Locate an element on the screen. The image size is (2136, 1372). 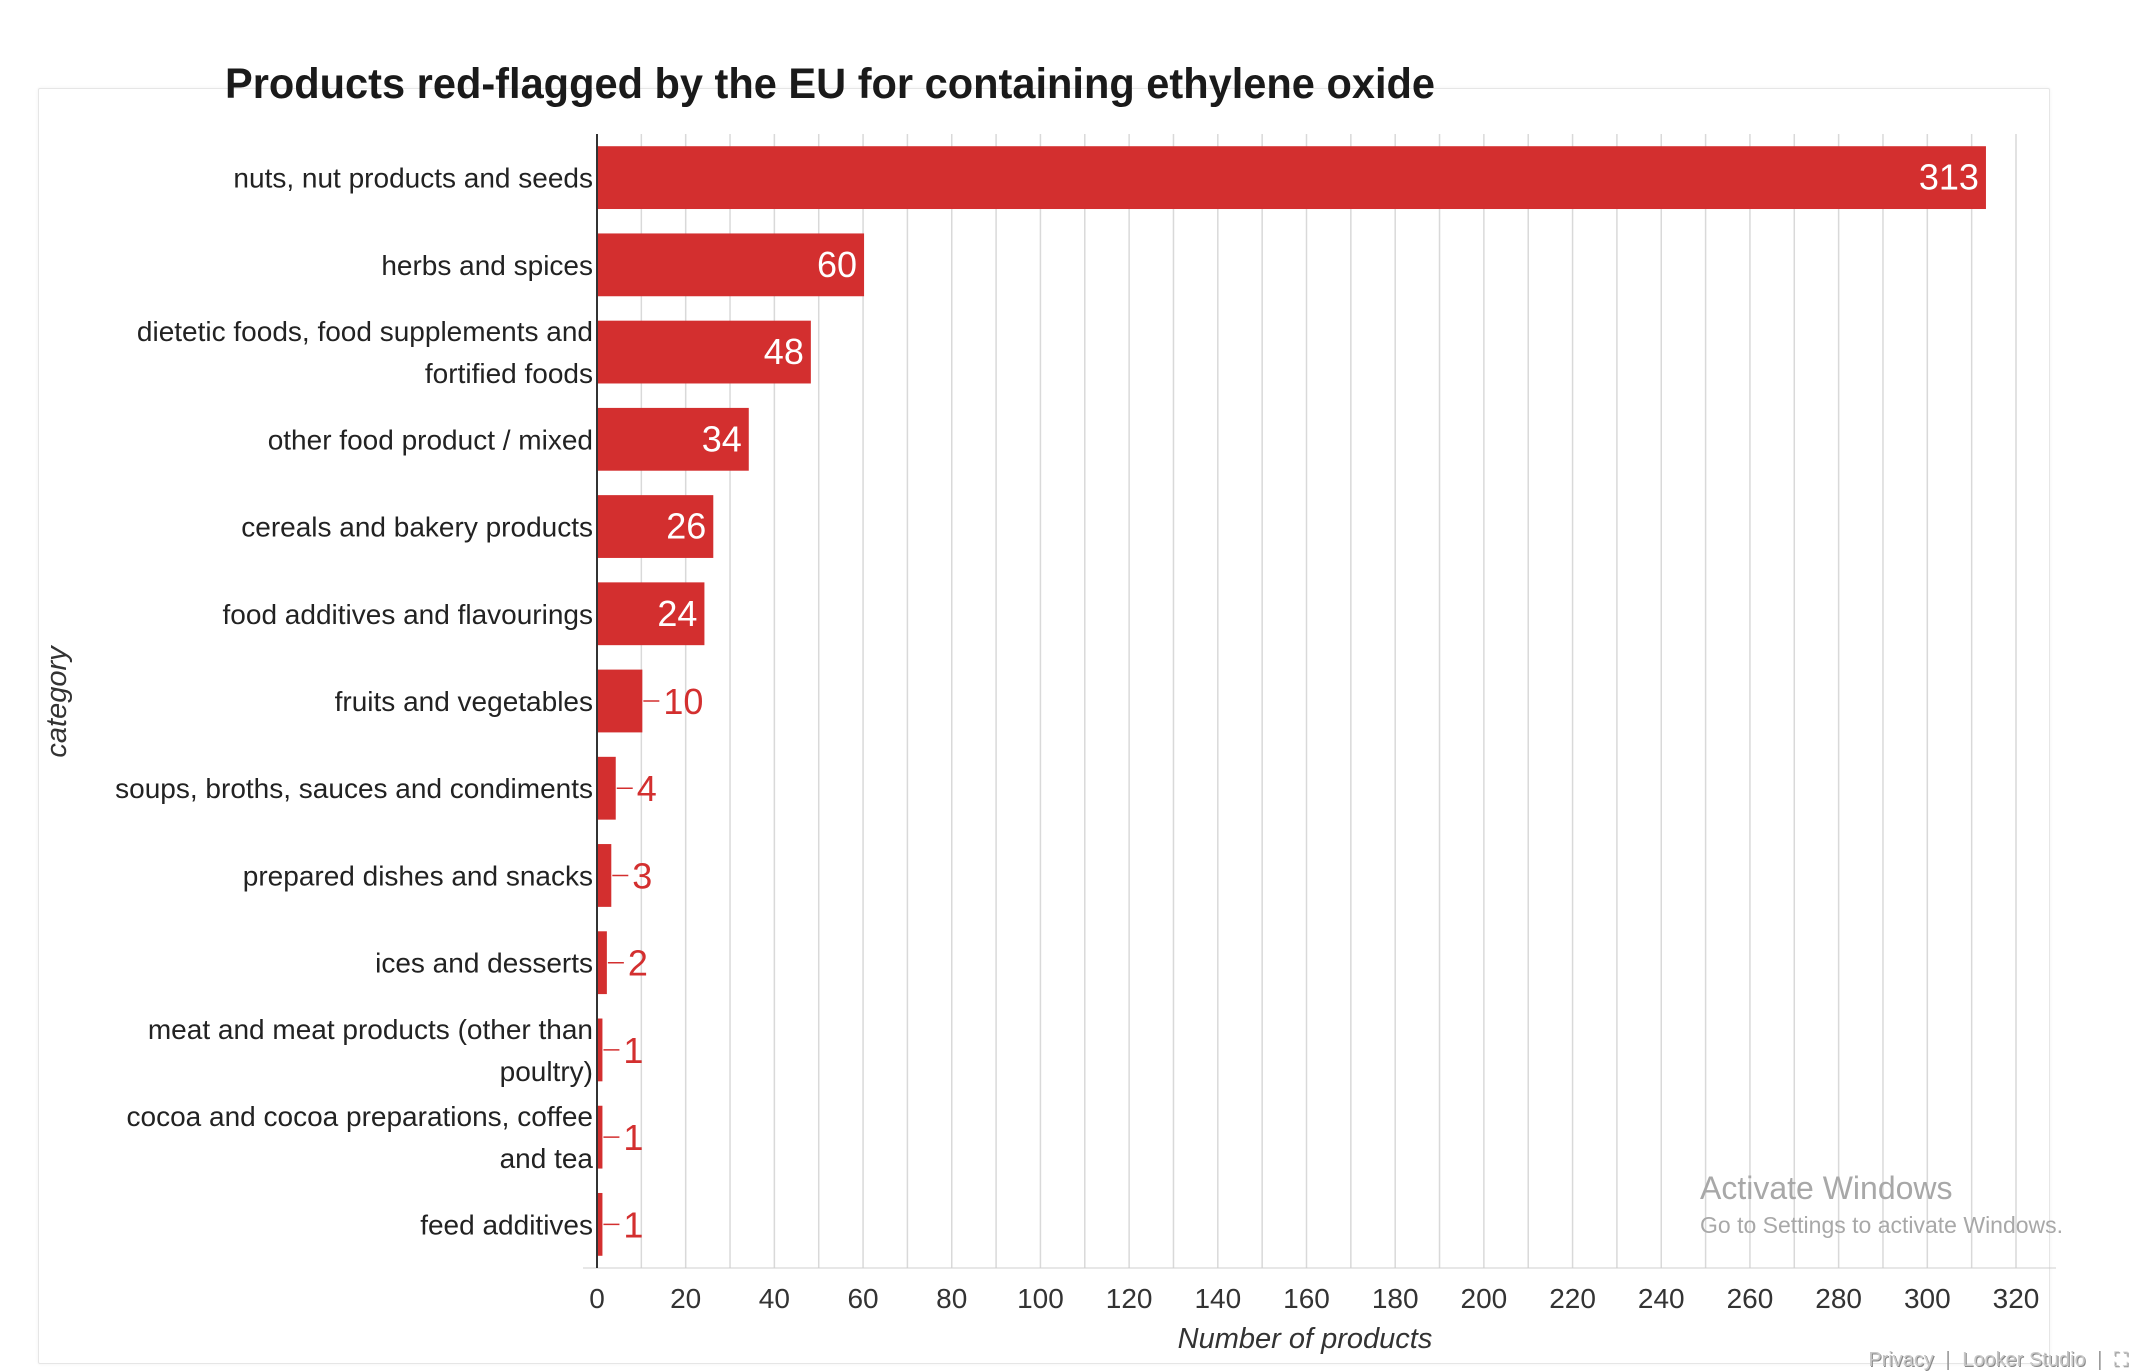
value-label: 34 is located at coordinates (722, 438).